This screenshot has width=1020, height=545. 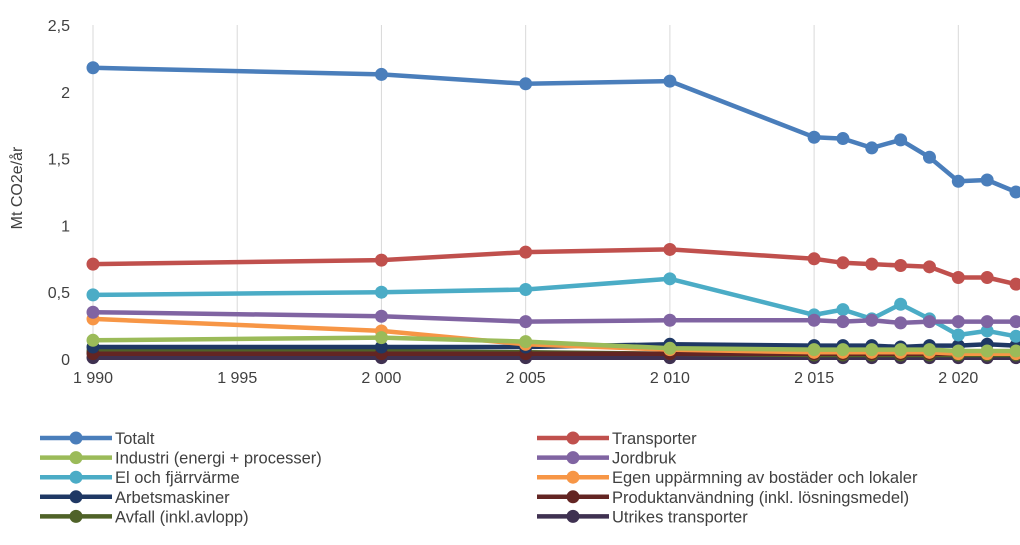 I want to click on x-tick-label: 2 020, so click(x=958, y=378).